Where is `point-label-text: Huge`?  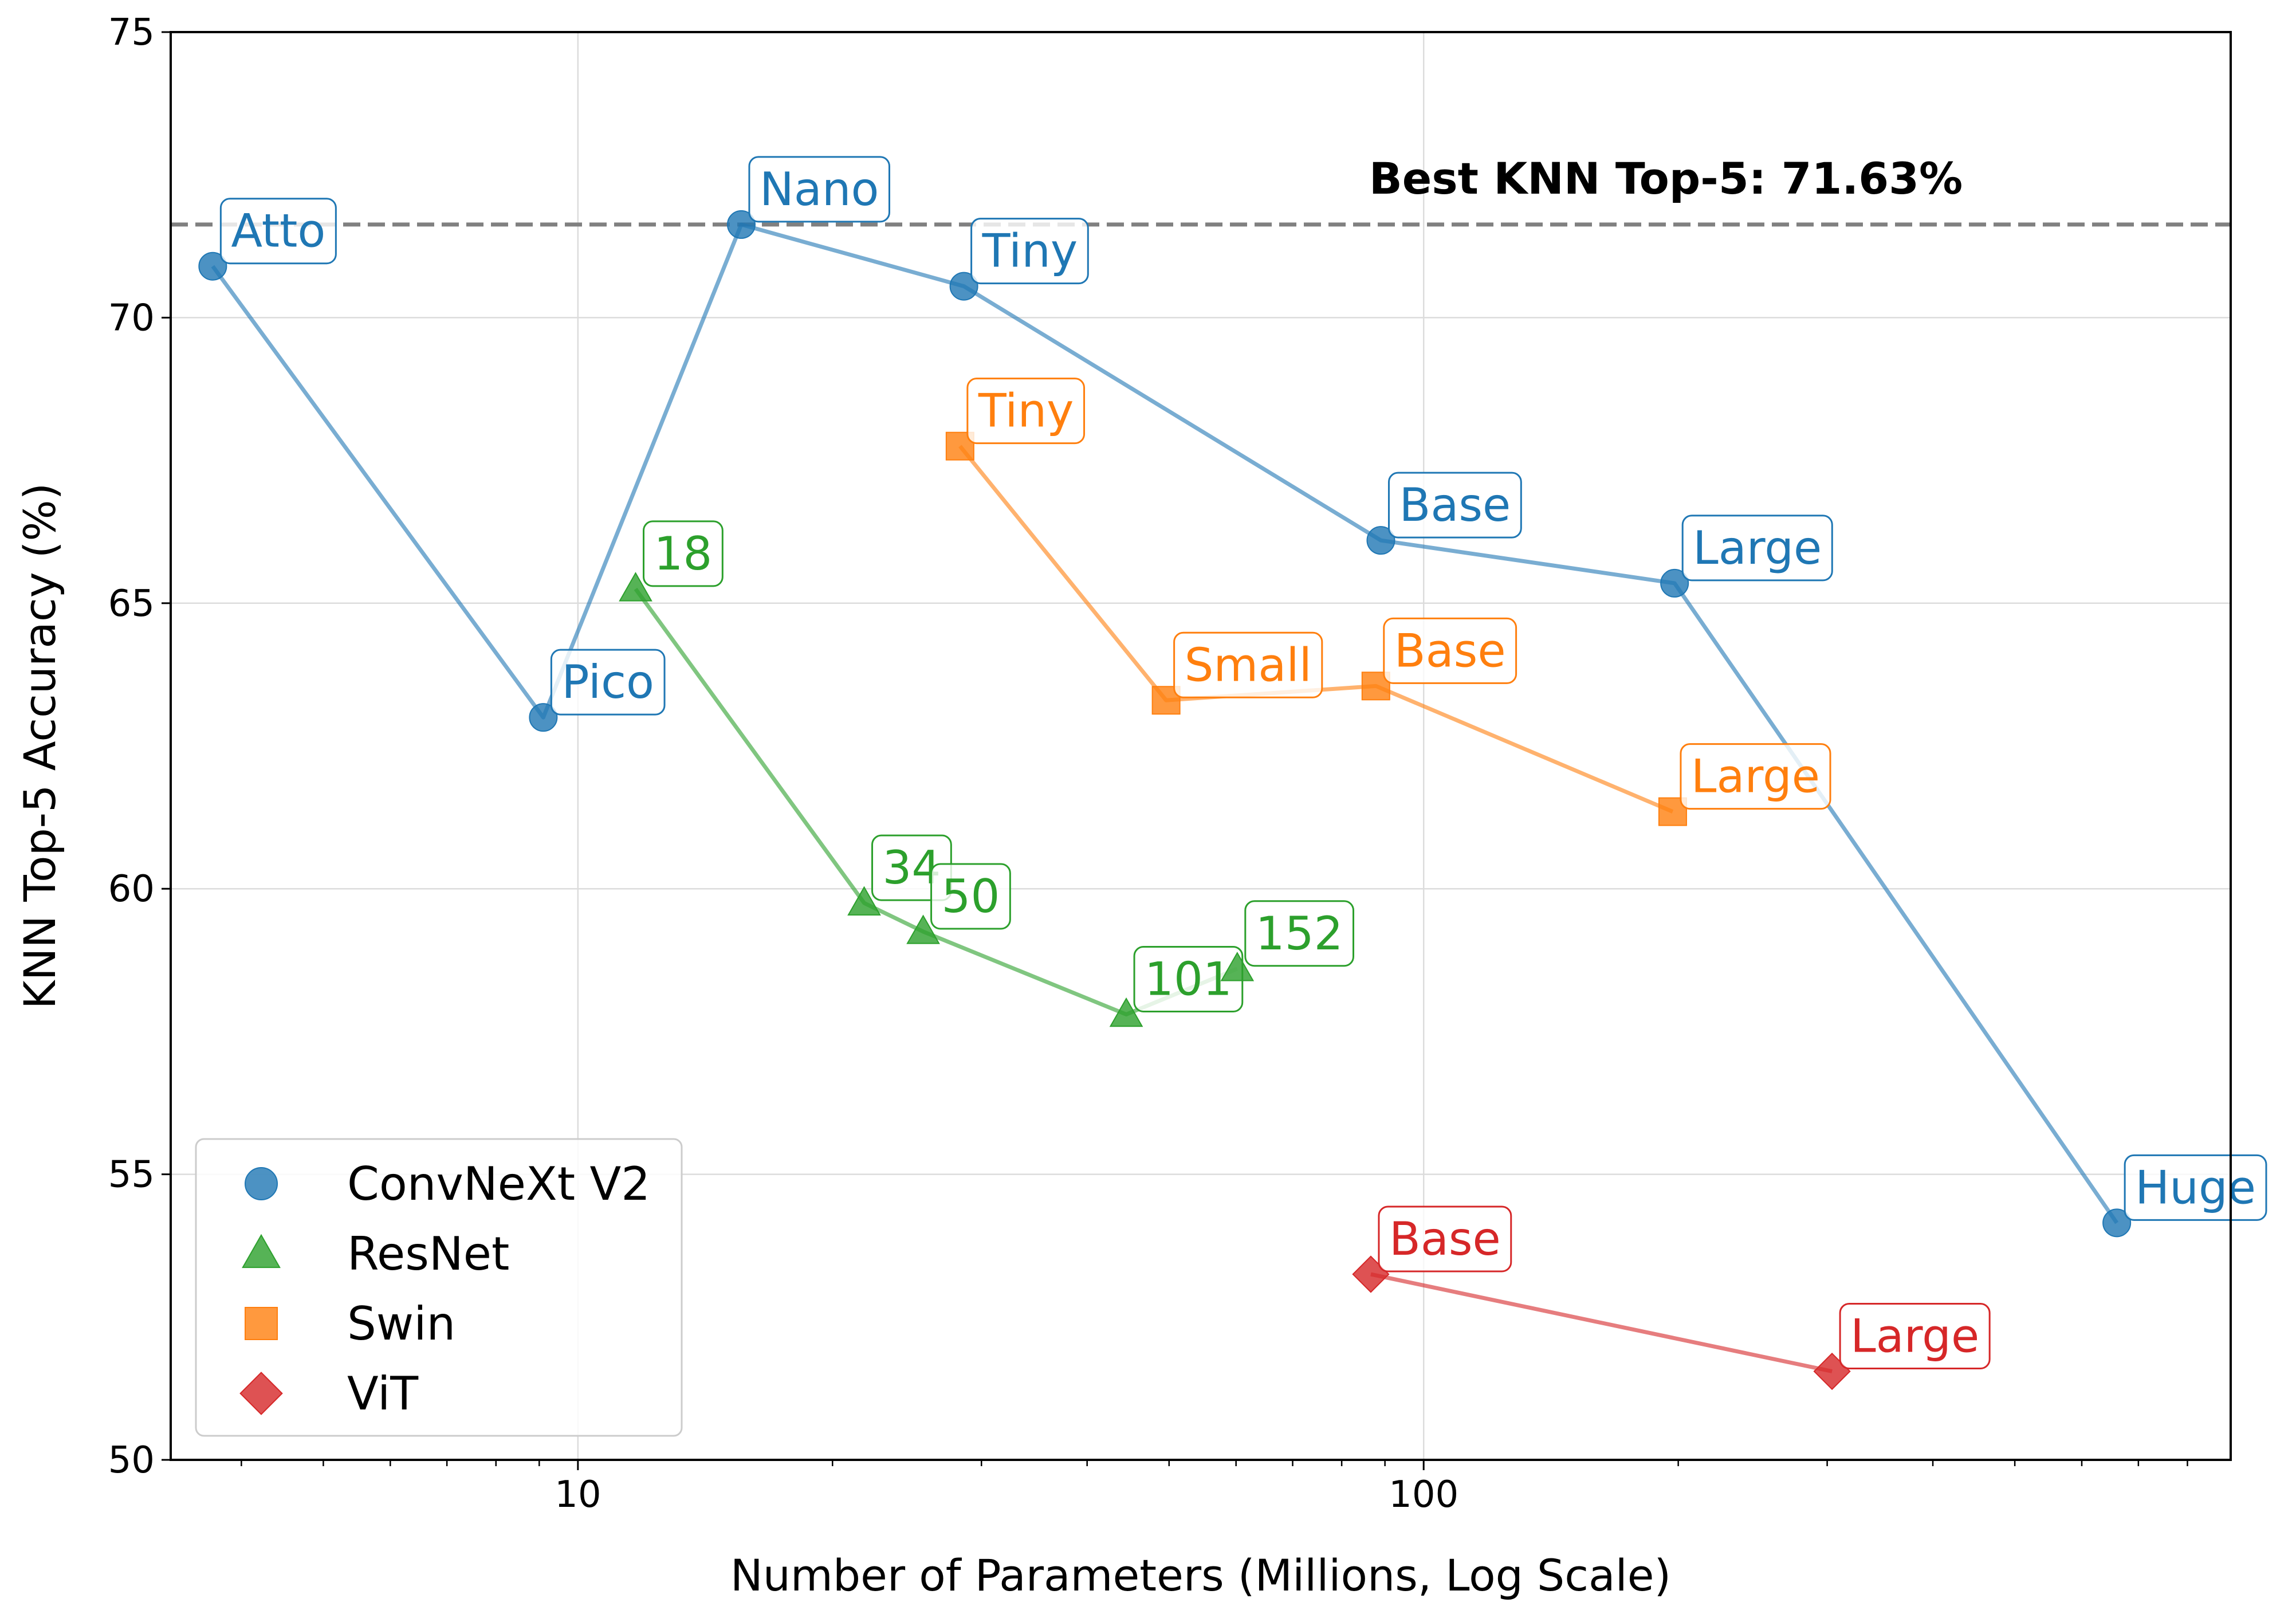
point-label-text: Huge is located at coordinates (2195, 1188).